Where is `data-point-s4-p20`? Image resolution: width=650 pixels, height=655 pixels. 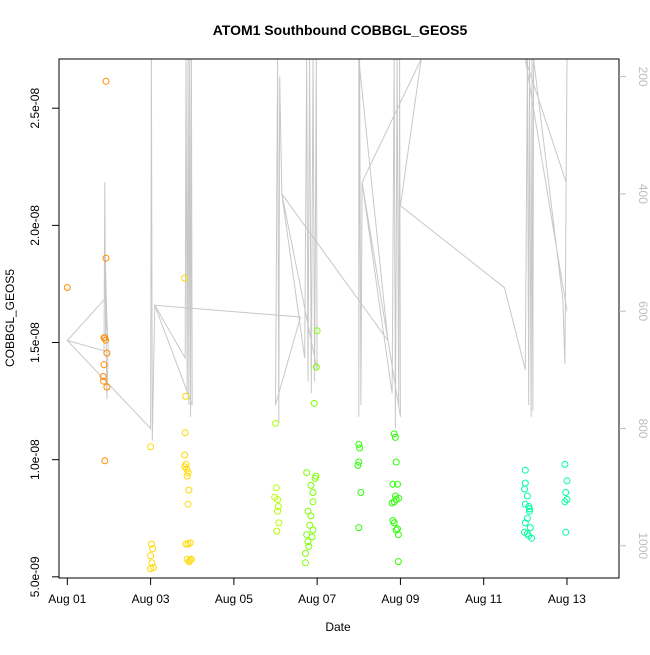 data-point-s4-p20 is located at coordinates (392, 503).